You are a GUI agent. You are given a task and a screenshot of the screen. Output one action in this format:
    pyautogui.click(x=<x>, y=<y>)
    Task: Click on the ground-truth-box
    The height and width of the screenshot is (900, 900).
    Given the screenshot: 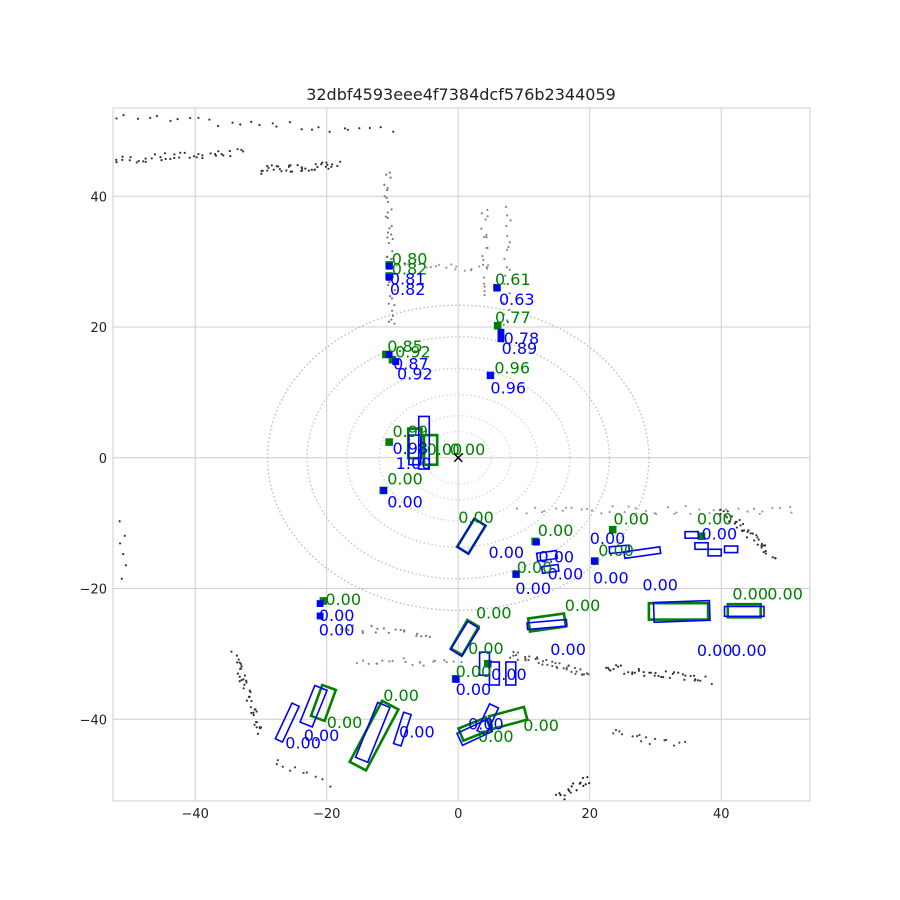 What is the action you would take?
    pyautogui.click(x=323, y=703)
    